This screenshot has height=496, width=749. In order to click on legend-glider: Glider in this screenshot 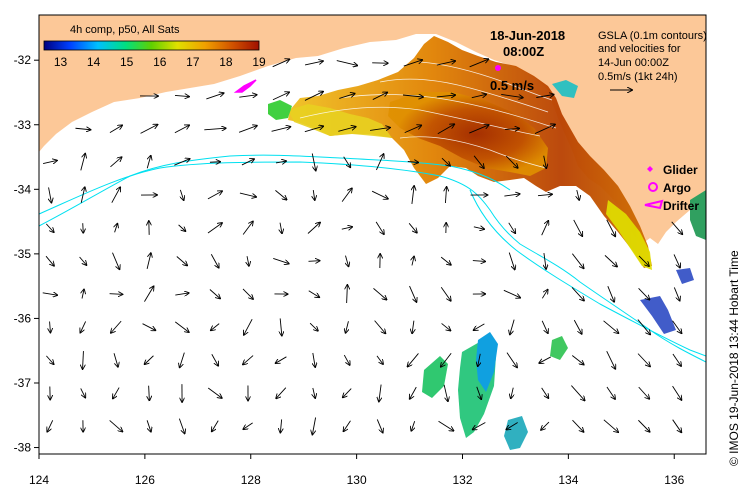, I will do `click(680, 170)`.